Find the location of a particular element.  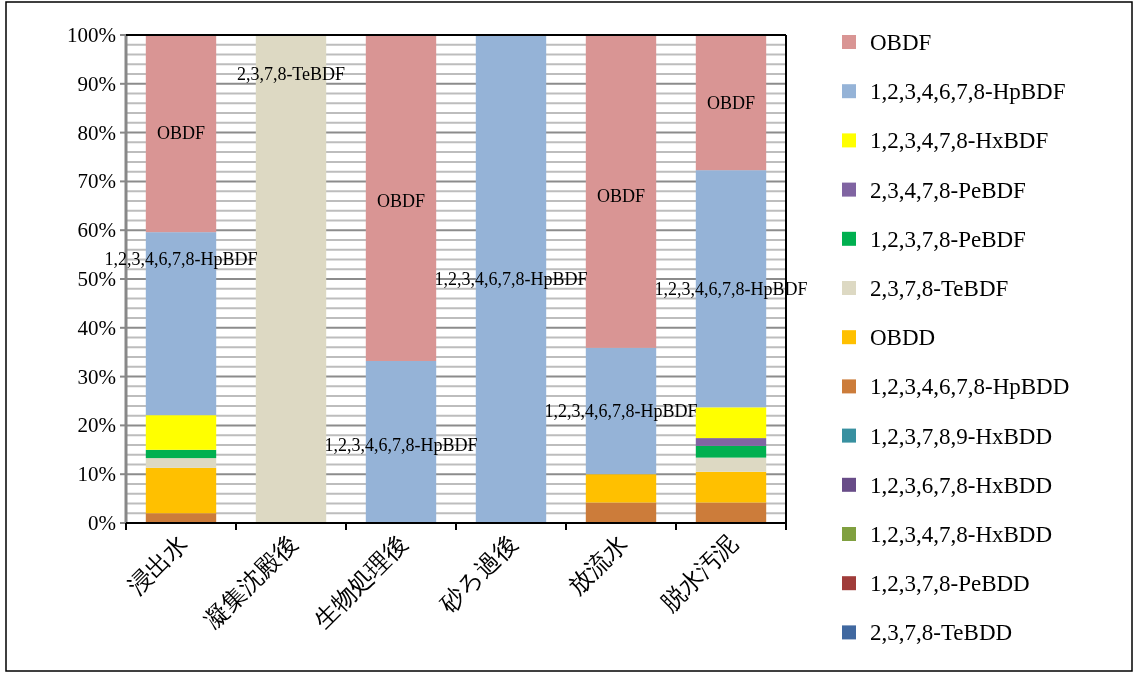

legend-label: 1,2,3,7,8-PeBDF is located at coordinates (948, 239).